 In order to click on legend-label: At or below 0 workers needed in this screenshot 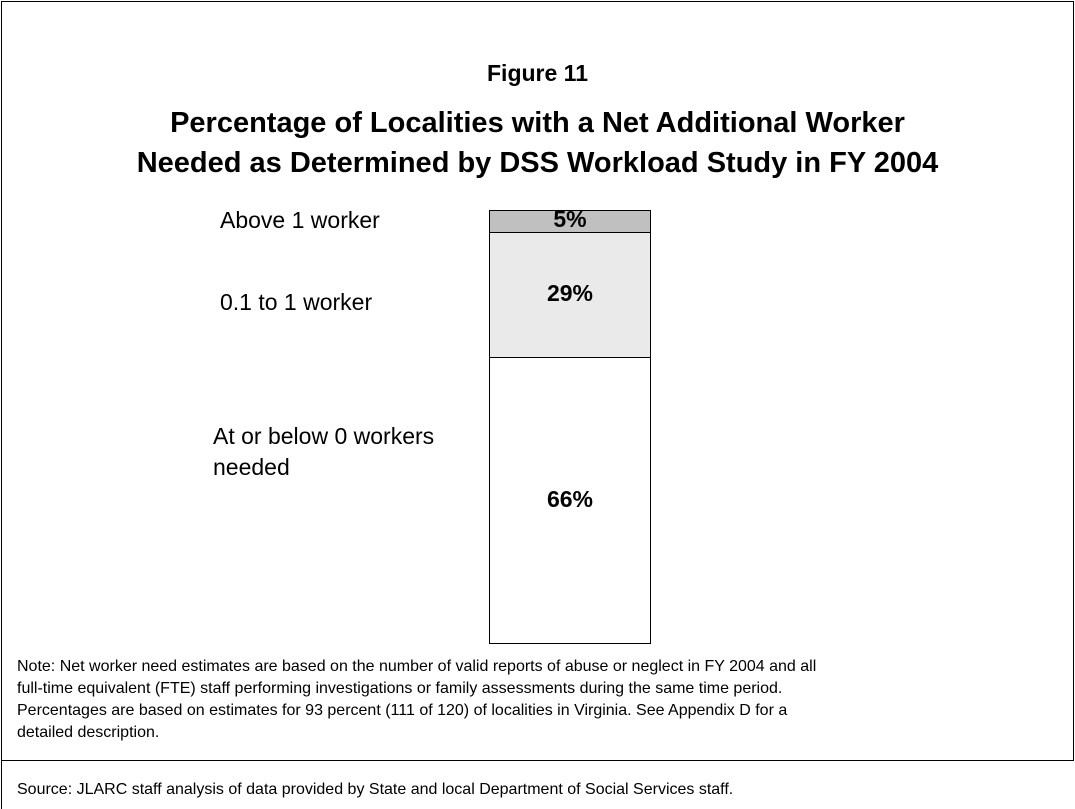, I will do `click(324, 451)`.